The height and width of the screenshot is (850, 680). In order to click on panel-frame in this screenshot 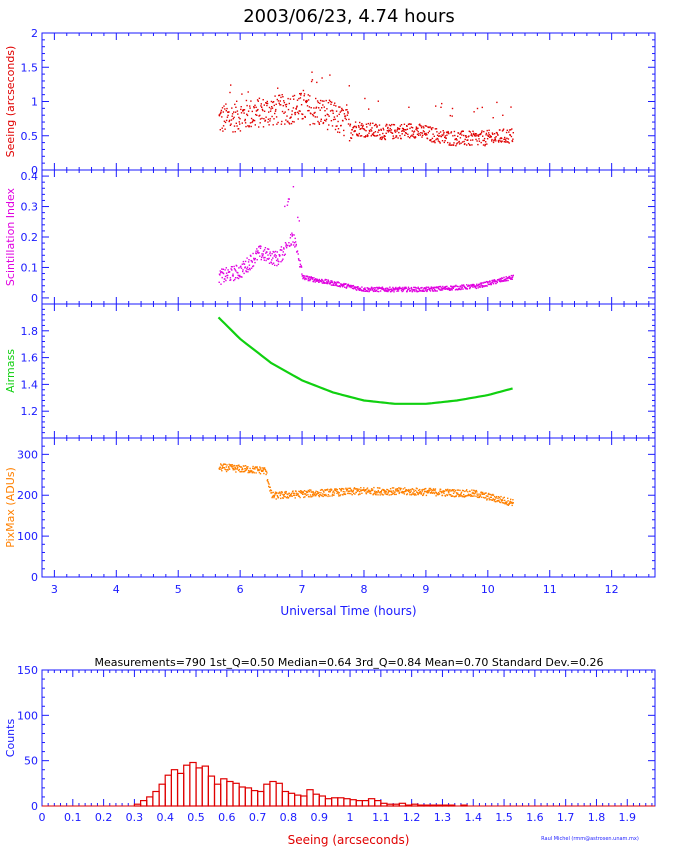, I will do `click(348, 371)`.